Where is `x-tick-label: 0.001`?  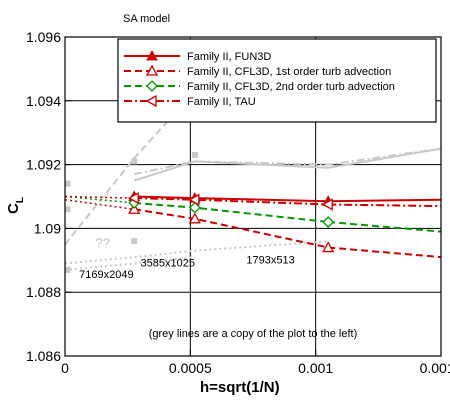 x-tick-label: 0.001 is located at coordinates (315, 368).